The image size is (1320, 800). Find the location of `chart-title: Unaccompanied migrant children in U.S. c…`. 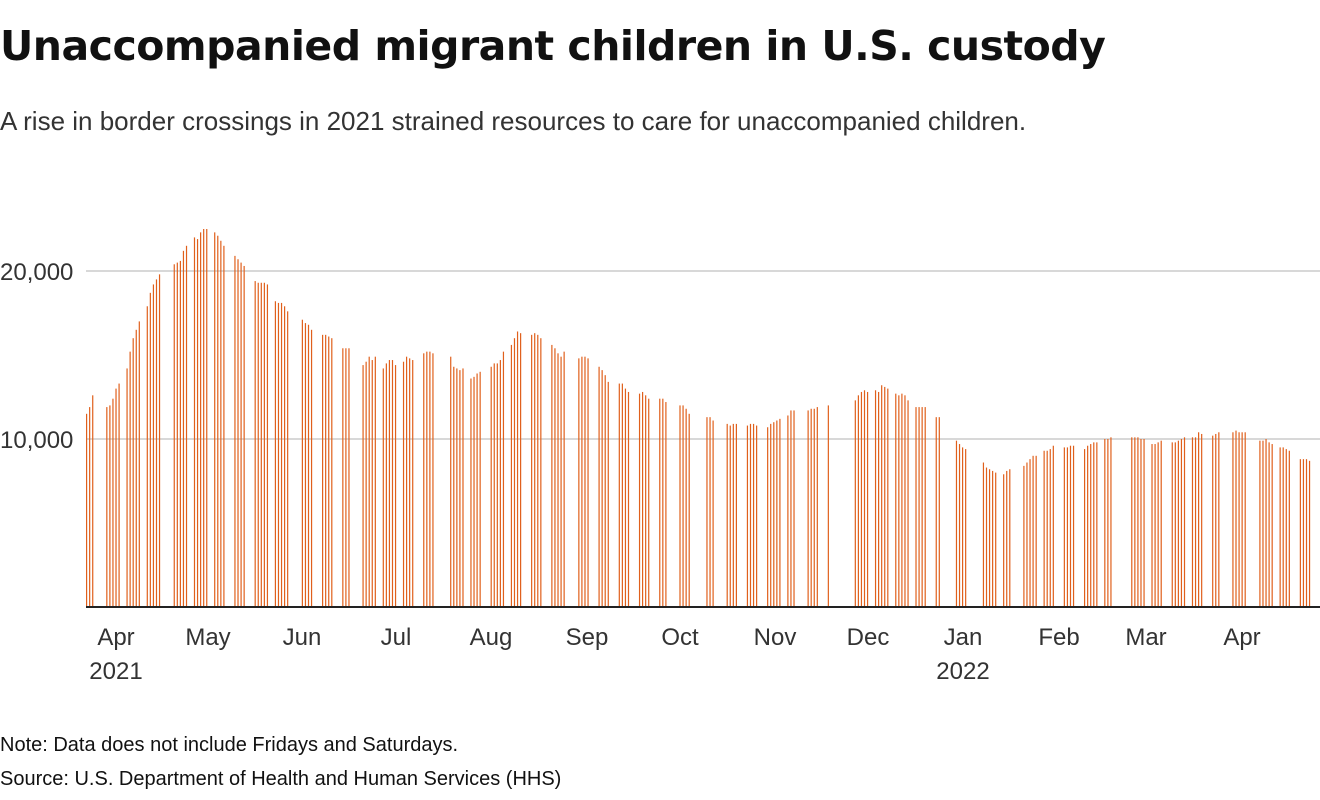

chart-title: Unaccompanied migrant children in U.S. c… is located at coordinates (553, 46).